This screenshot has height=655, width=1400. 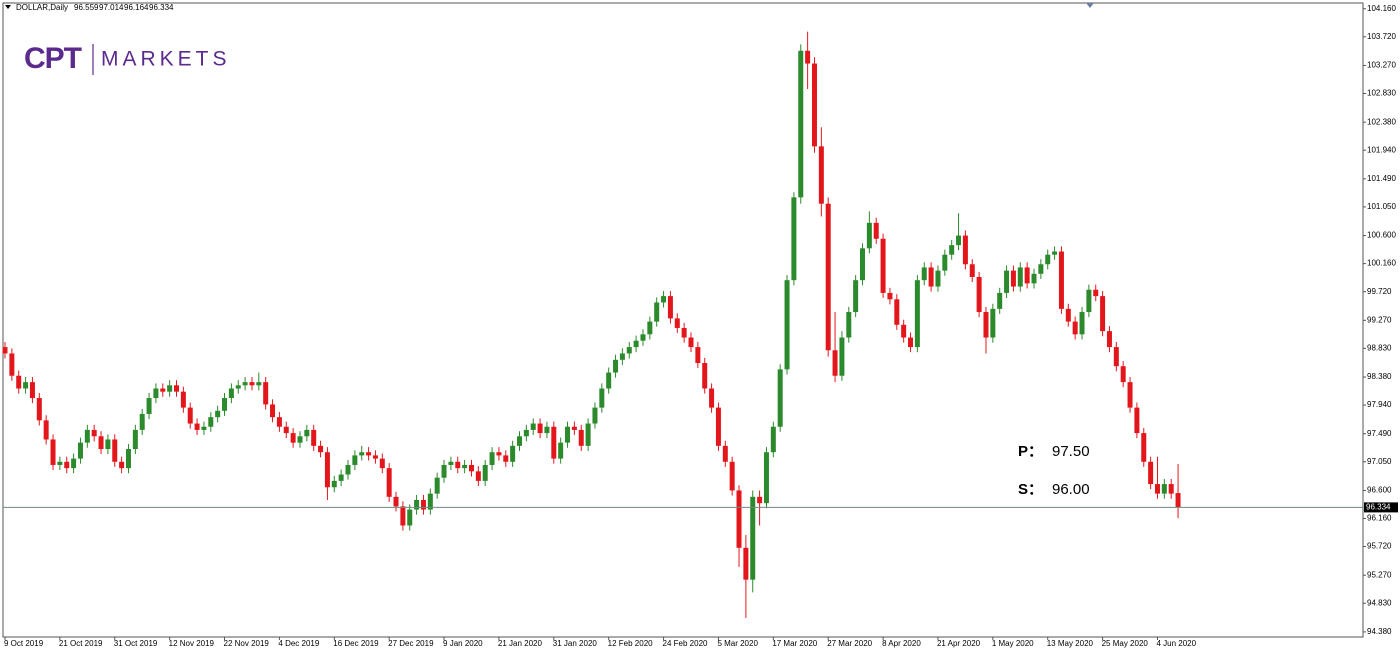 What do you see at coordinates (1379, 433) in the screenshot?
I see `y-tick-label: 97.490` at bounding box center [1379, 433].